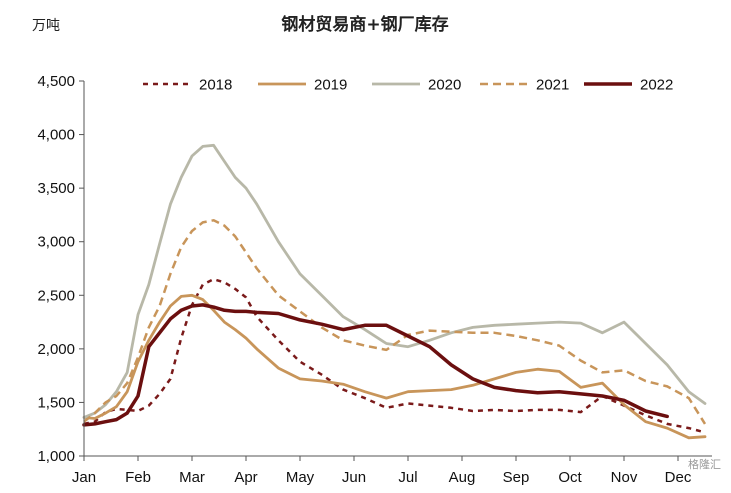 This screenshot has width=731, height=493. I want to click on y-tick-label: 3,500, so click(56, 188).